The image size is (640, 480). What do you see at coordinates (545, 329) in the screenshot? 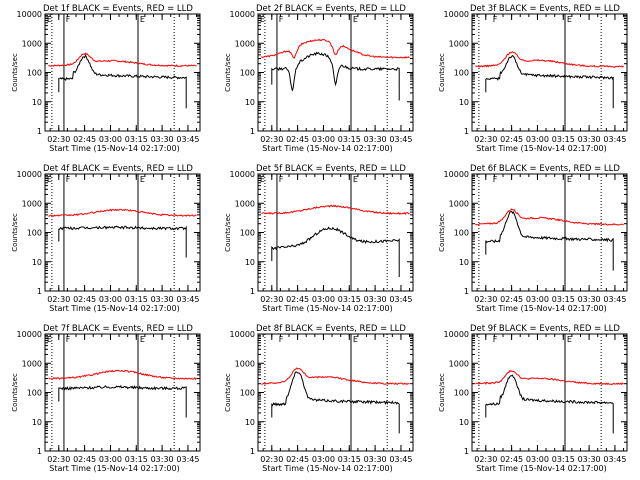
I see `panel-title: Det 9f BLACK = Events, RED = LLD` at bounding box center [545, 329].